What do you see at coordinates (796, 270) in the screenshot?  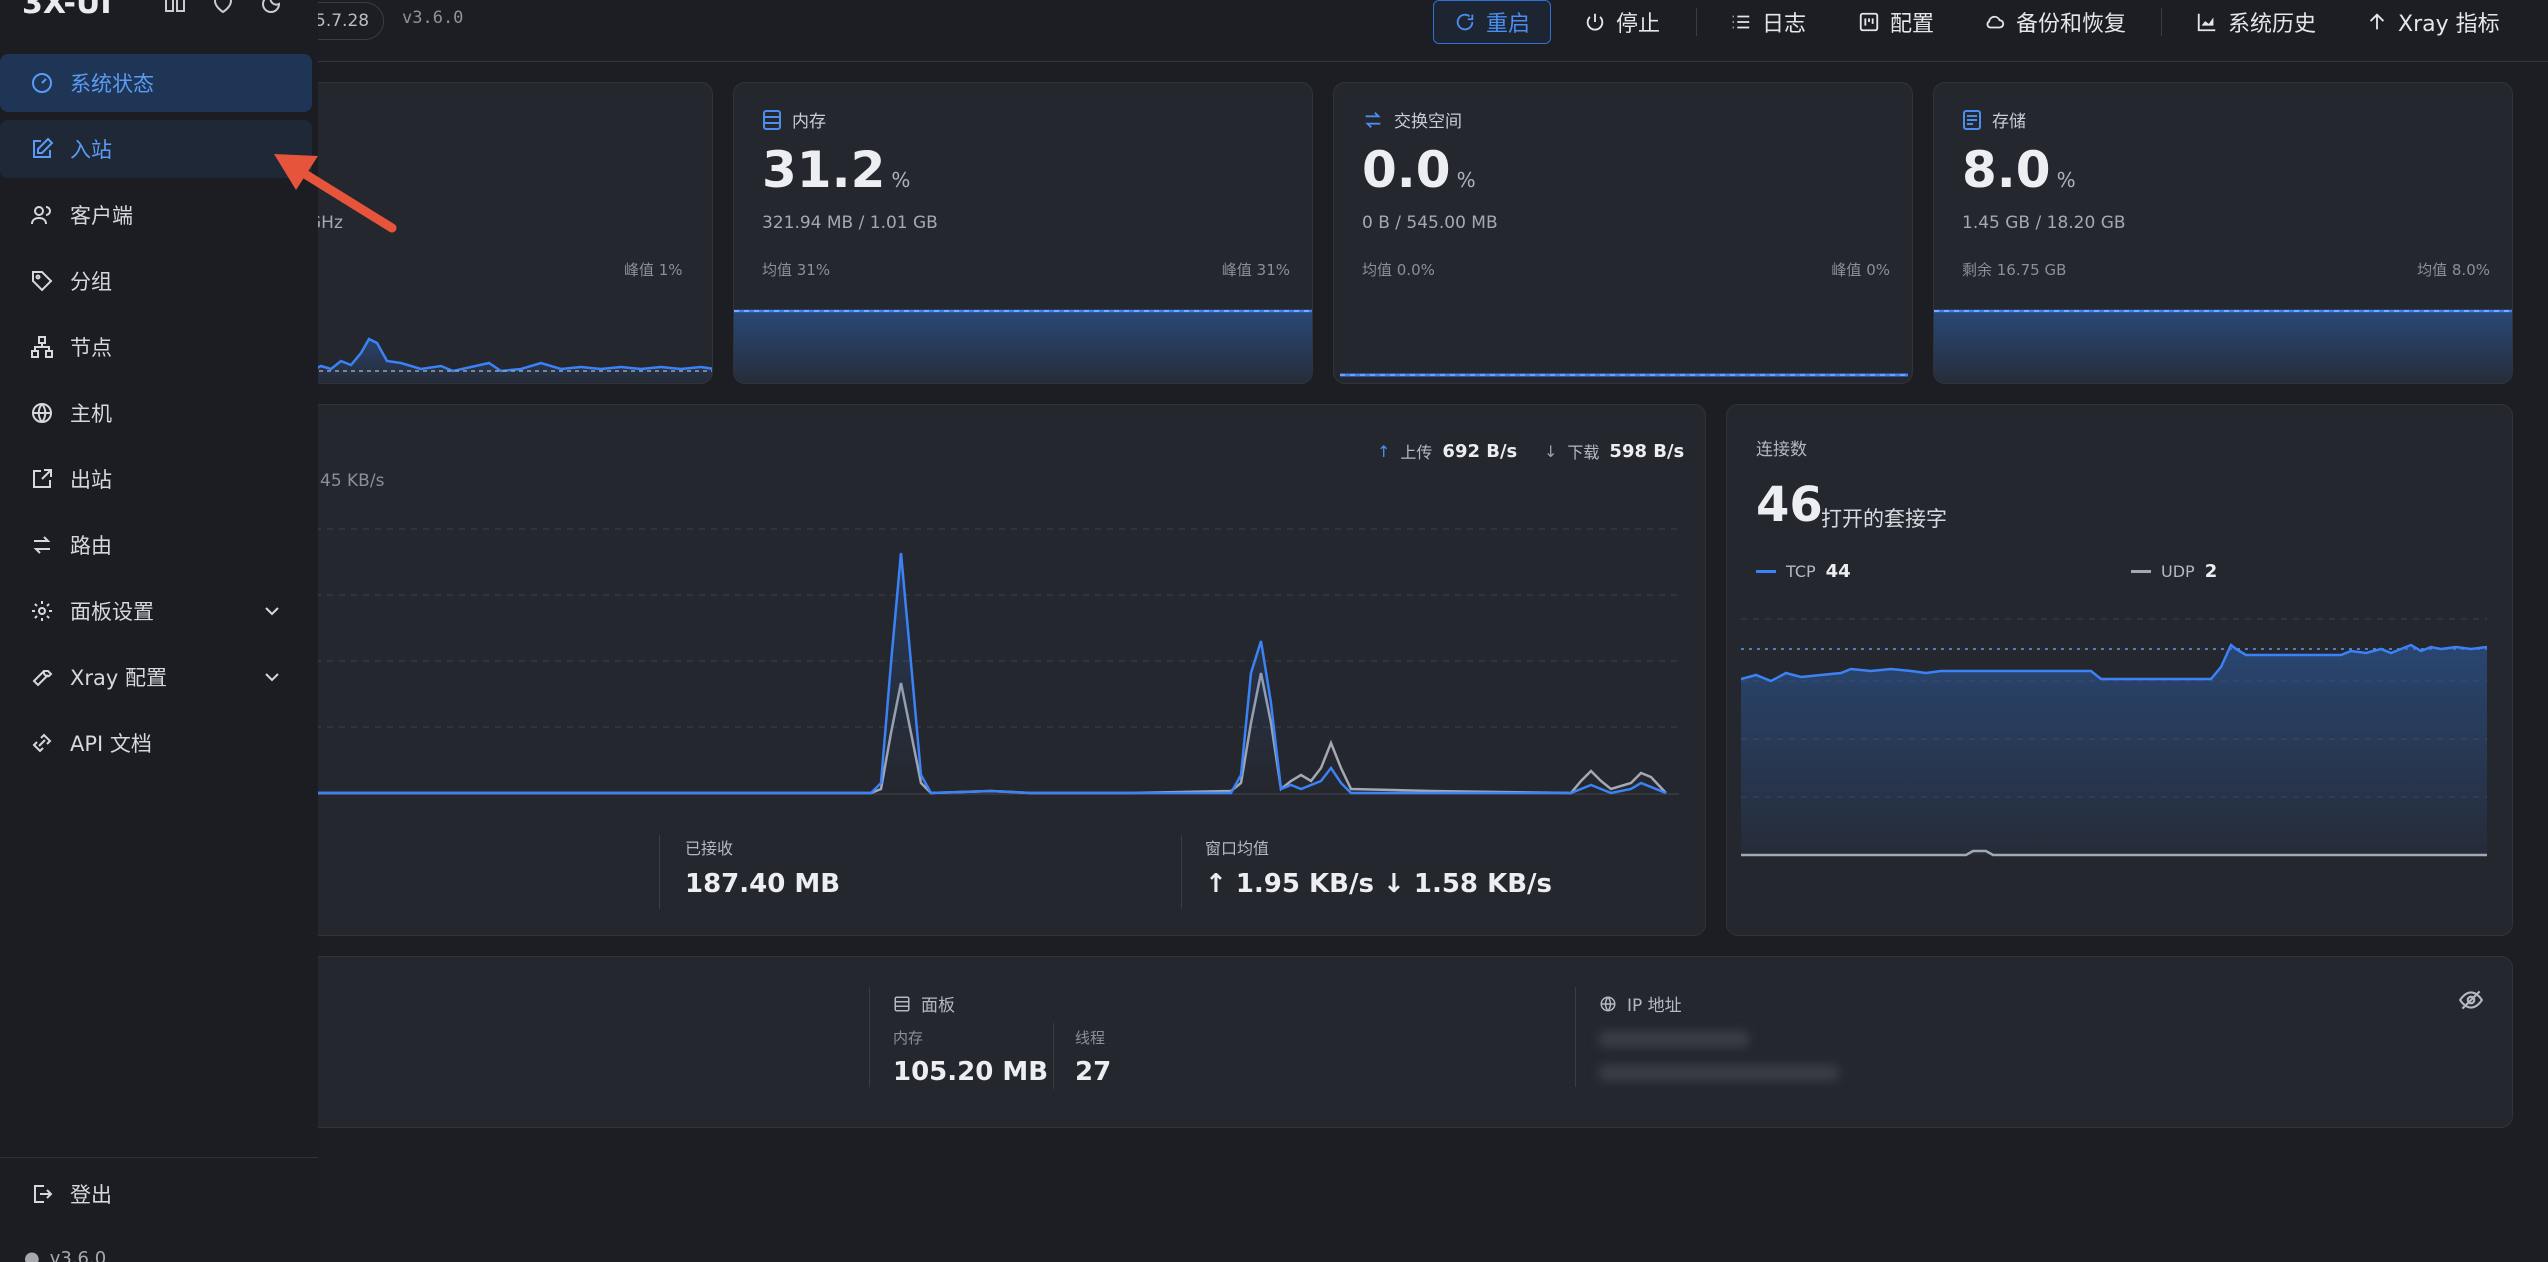 I see `memory-avg: 均值 31%` at bounding box center [796, 270].